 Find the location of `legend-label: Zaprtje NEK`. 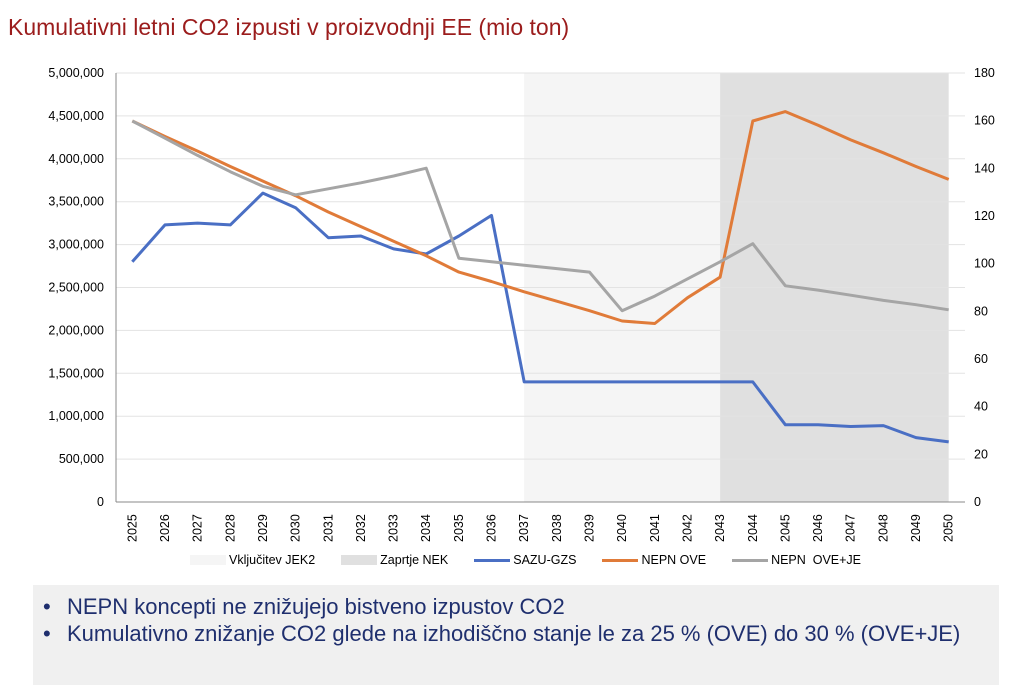

legend-label: Zaprtje NEK is located at coordinates (414, 560).